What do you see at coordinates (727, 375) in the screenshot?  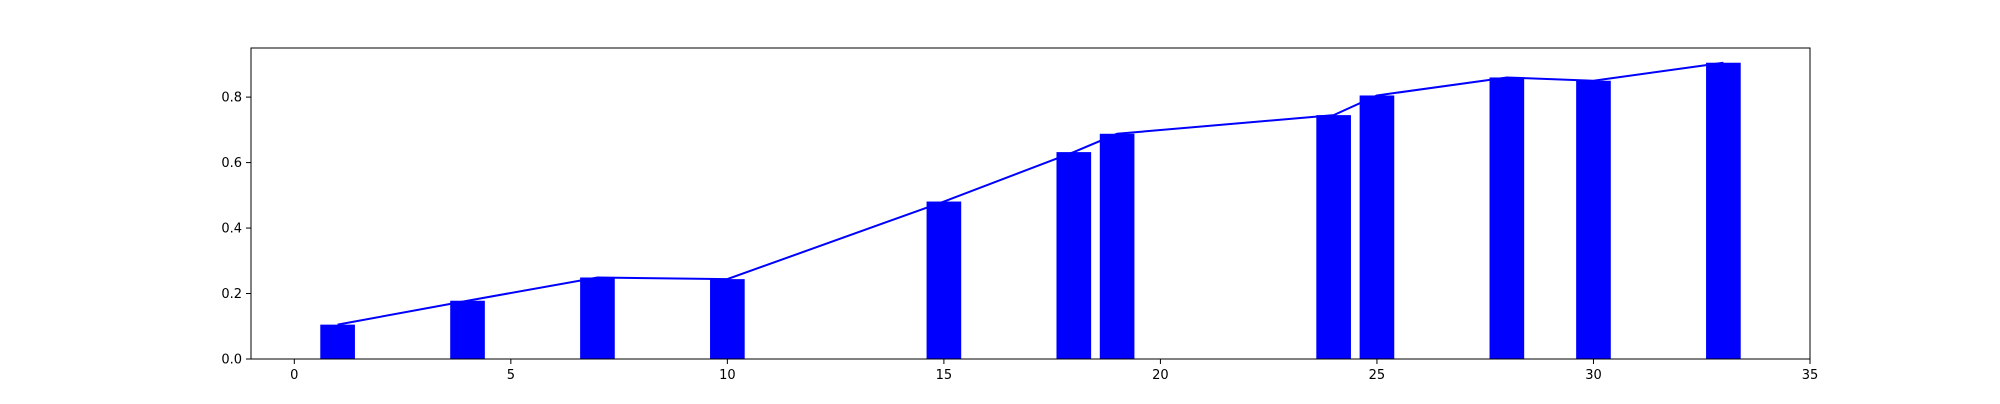 I see `x-tick-label-2: 10` at bounding box center [727, 375].